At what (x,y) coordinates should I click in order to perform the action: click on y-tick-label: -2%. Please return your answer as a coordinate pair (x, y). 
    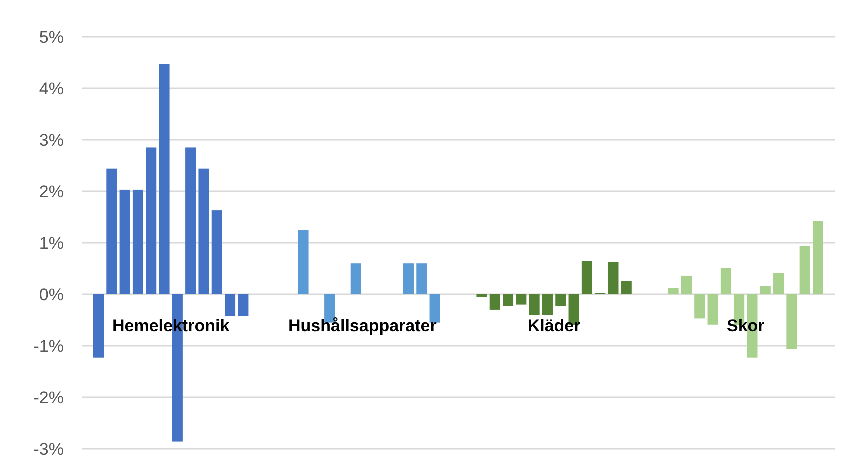
    Looking at the image, I should click on (49, 398).